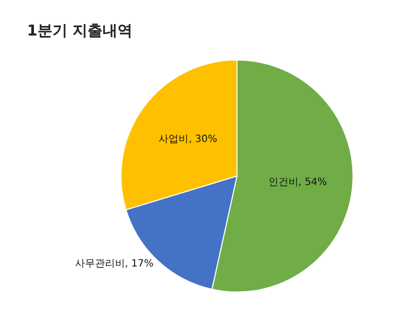 This screenshot has height=331, width=400. I want to click on chart-title: 1분기 지출내역, so click(80, 31).